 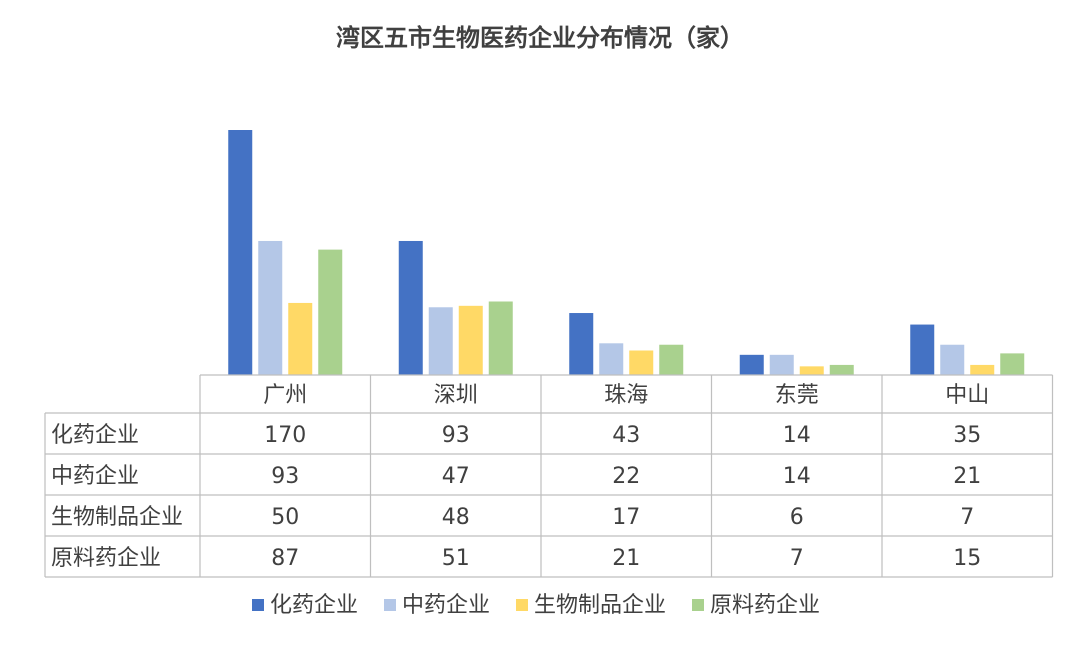 What do you see at coordinates (440, 341) in the screenshot?
I see `bar-深圳-中药企业` at bounding box center [440, 341].